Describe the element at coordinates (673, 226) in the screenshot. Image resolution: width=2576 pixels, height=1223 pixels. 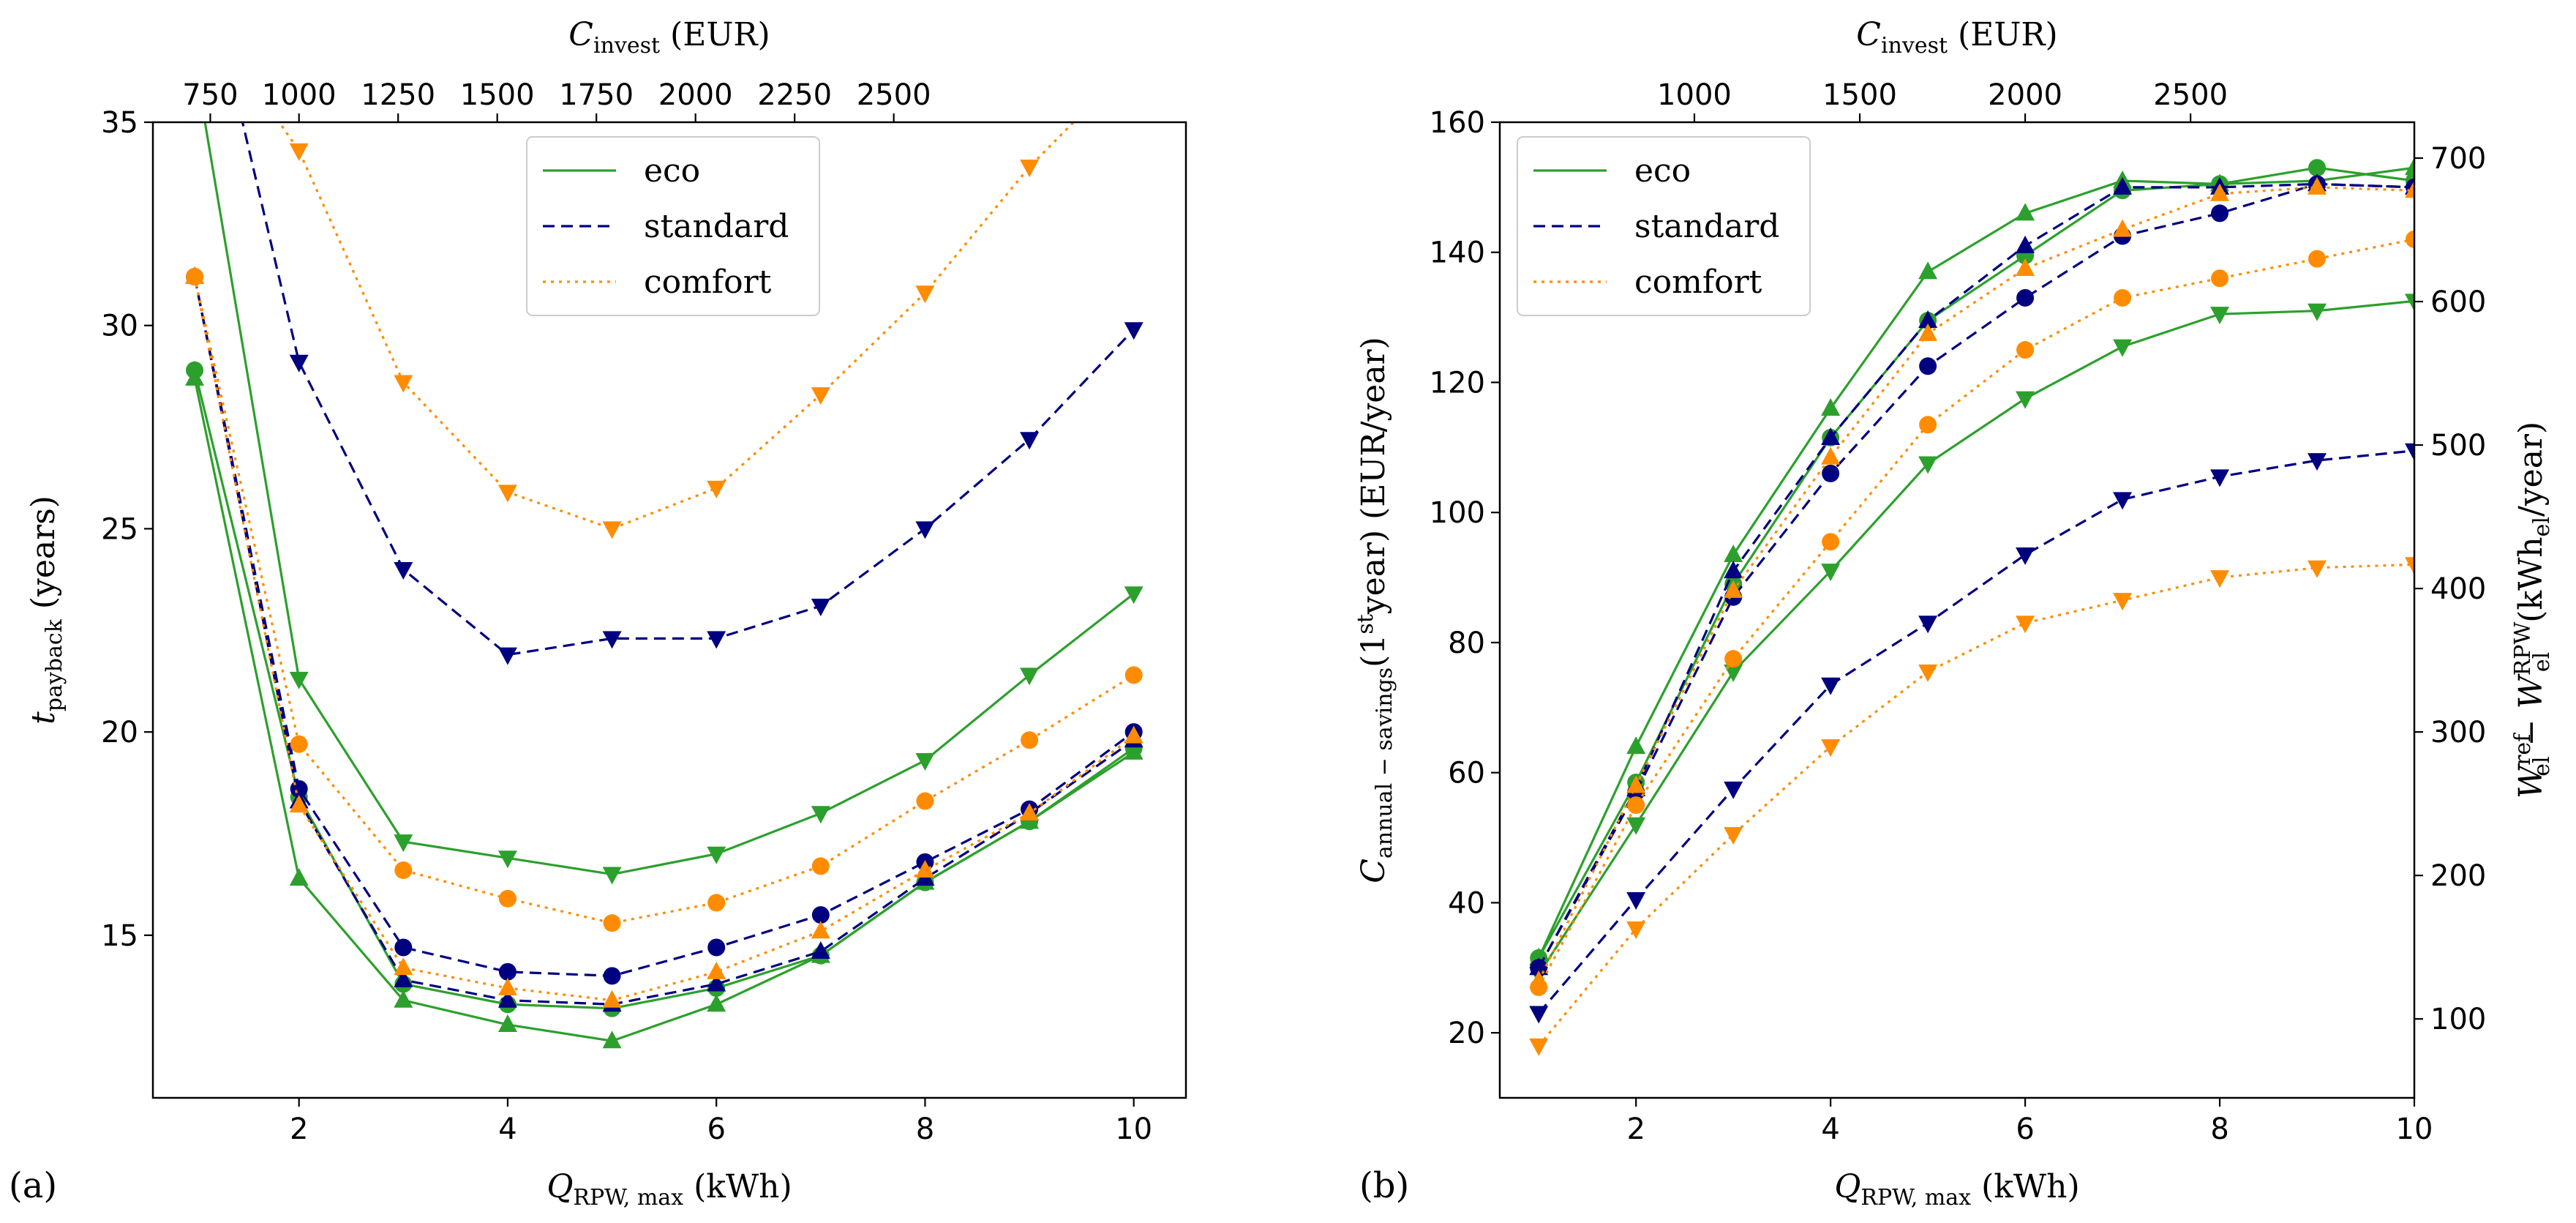
I see `legend-box` at that location.